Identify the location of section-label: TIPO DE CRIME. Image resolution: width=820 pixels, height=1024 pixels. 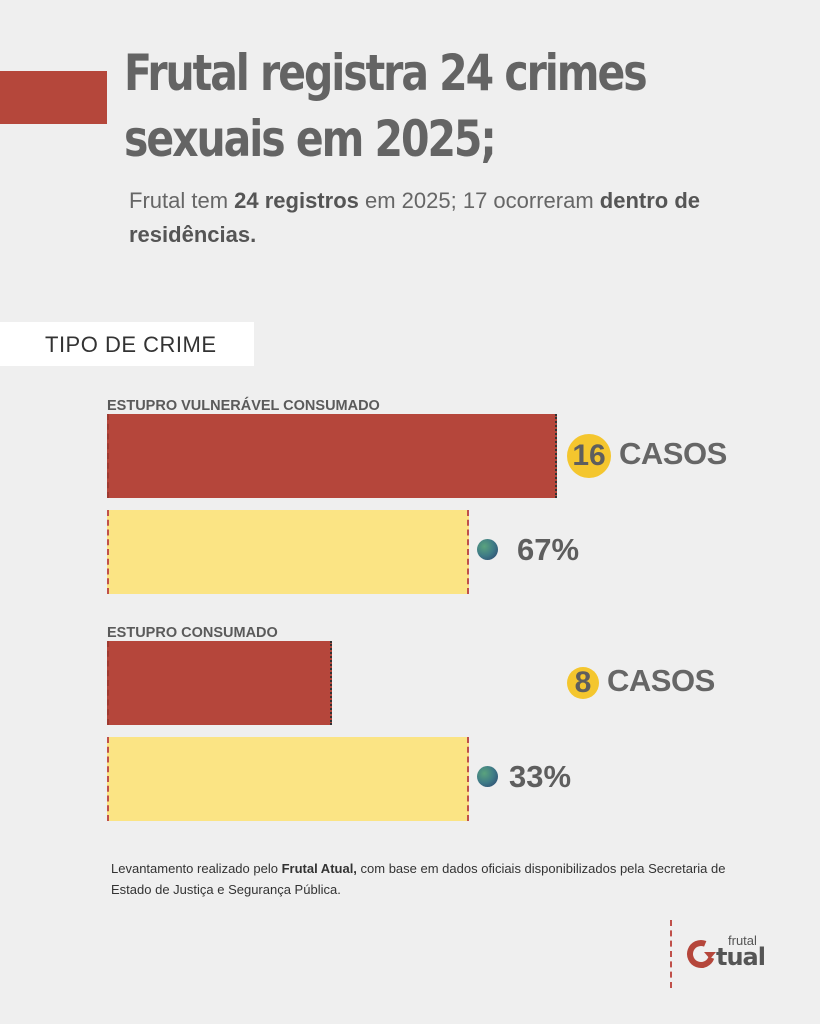
(131, 344).